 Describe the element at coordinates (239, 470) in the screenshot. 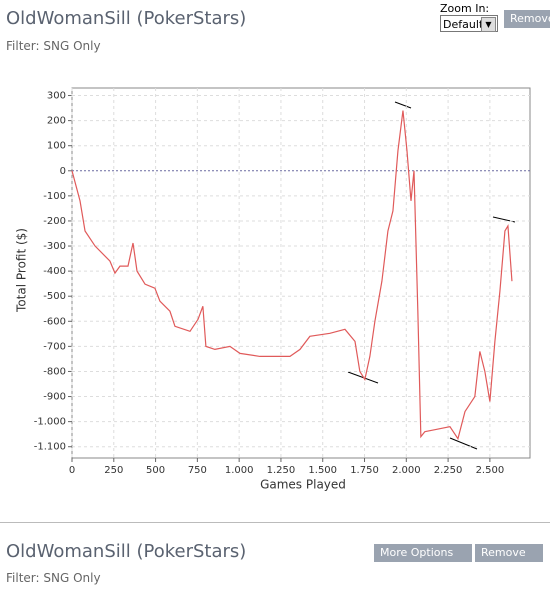

I see `x-tick-label: 1.000` at that location.